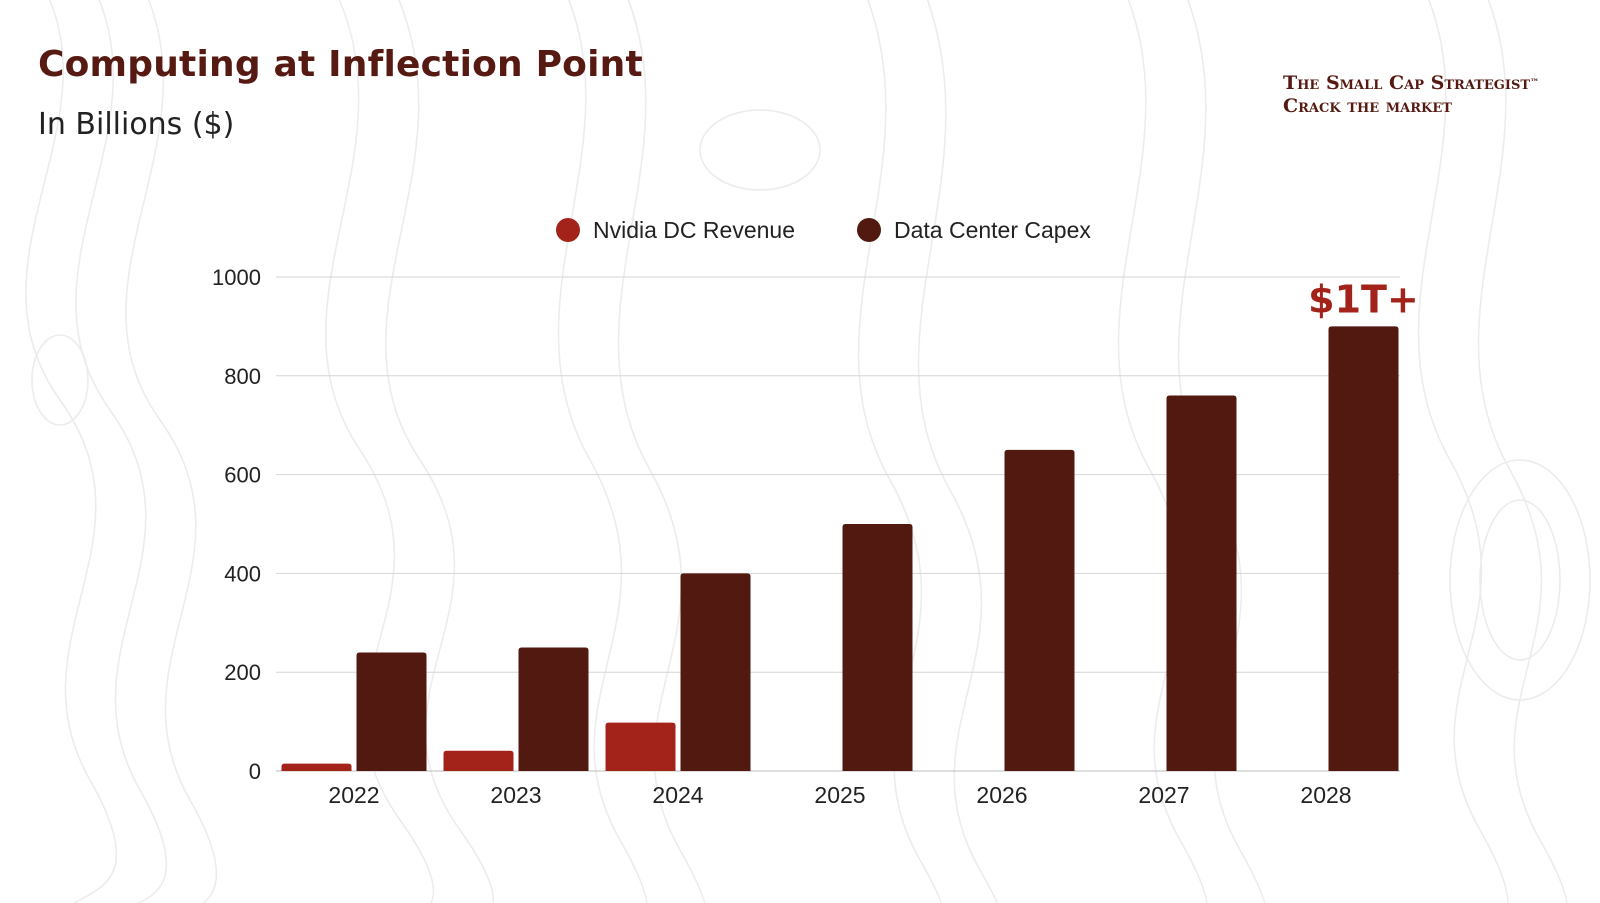 This screenshot has width=1600, height=903. What do you see at coordinates (242, 376) in the screenshot?
I see `y-tick-label: 800` at bounding box center [242, 376].